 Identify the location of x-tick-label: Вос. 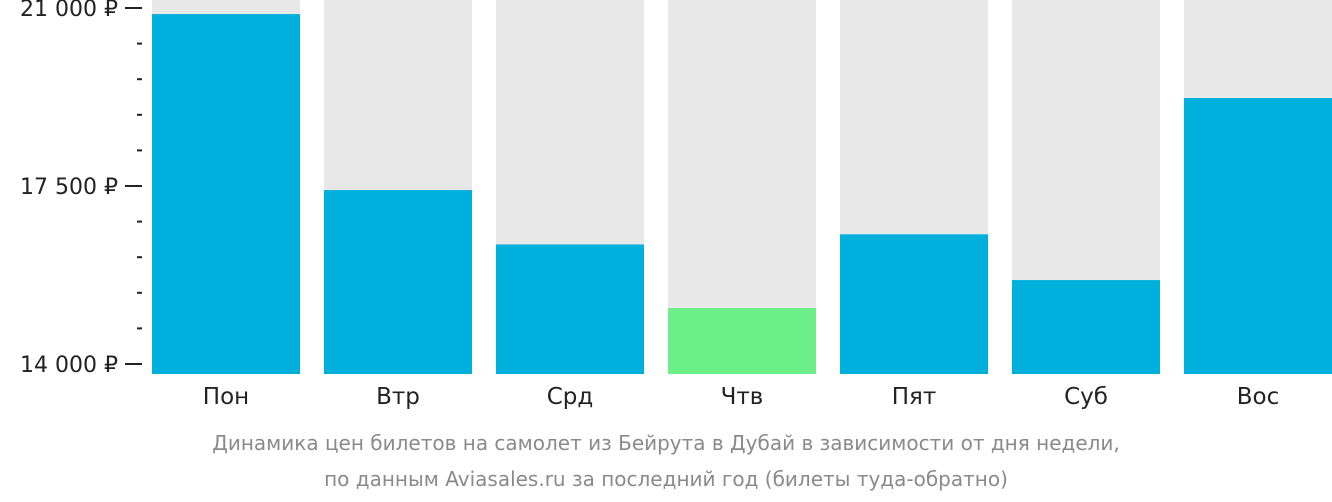
(1258, 397).